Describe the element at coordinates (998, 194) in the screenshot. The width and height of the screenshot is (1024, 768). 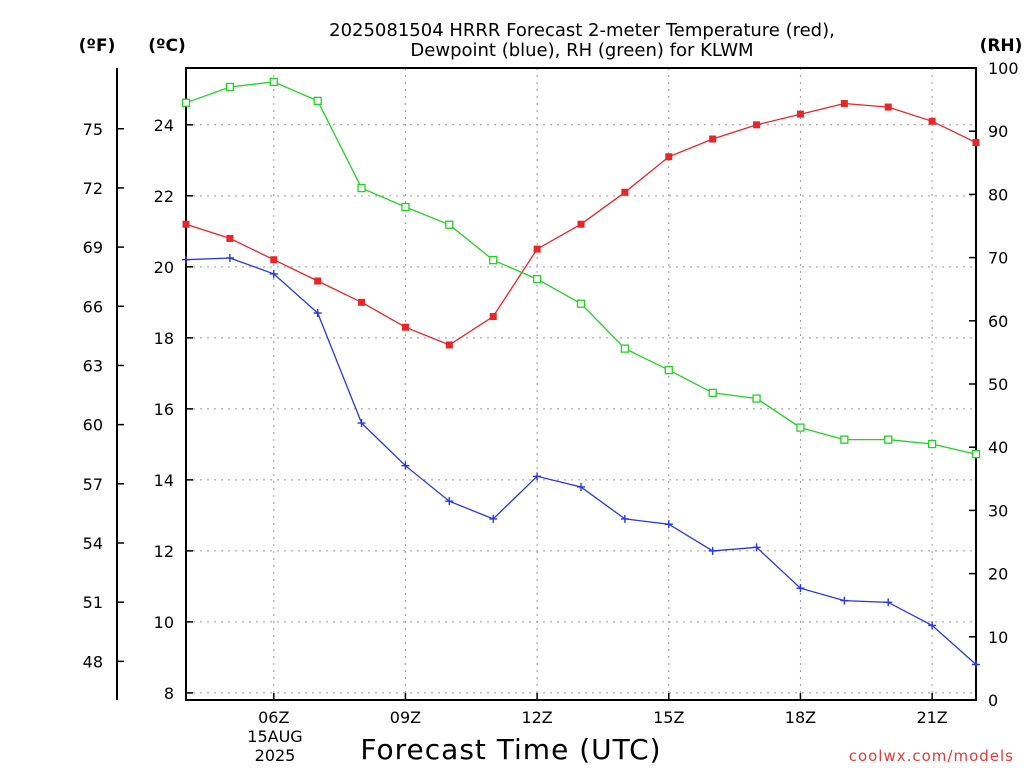
I see `rh-tick-label: 80` at that location.